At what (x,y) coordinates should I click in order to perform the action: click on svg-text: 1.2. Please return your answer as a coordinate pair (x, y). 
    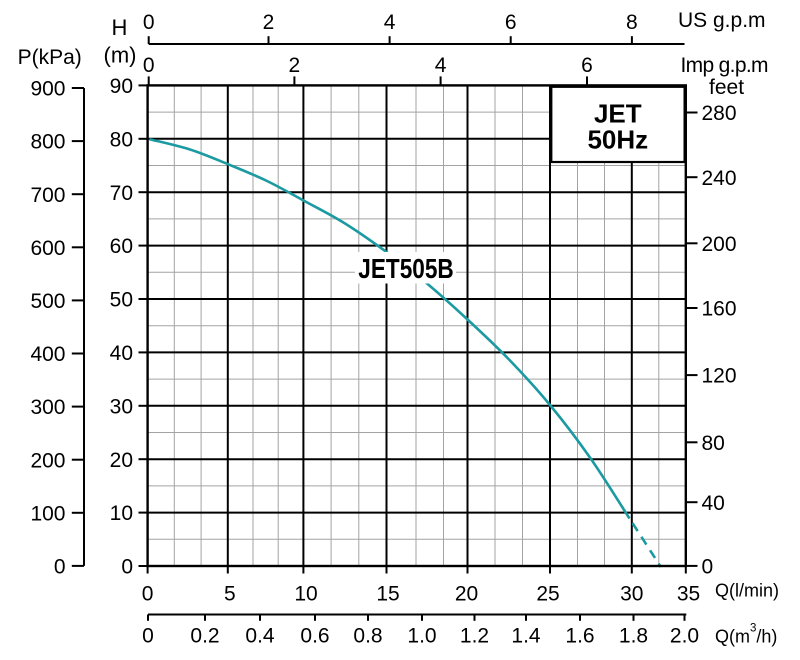
    Looking at the image, I should click on (474, 636).